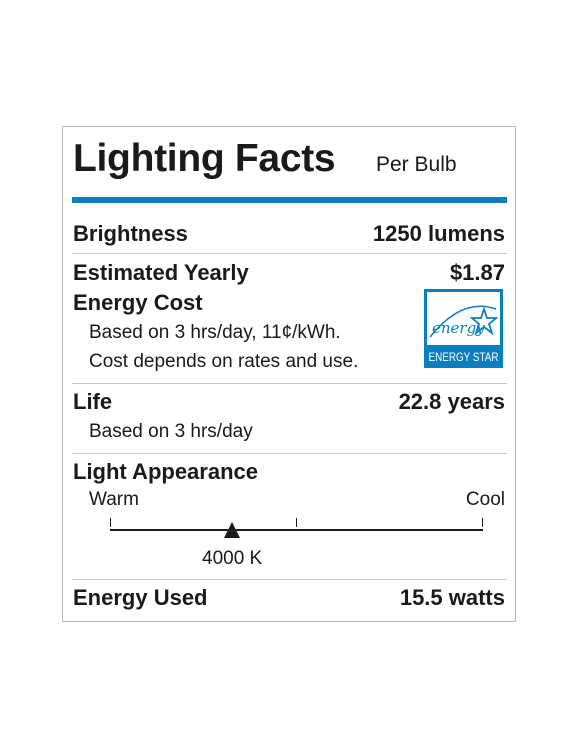  What do you see at coordinates (114, 499) in the screenshot?
I see `appearance-warm-label: Warm` at bounding box center [114, 499].